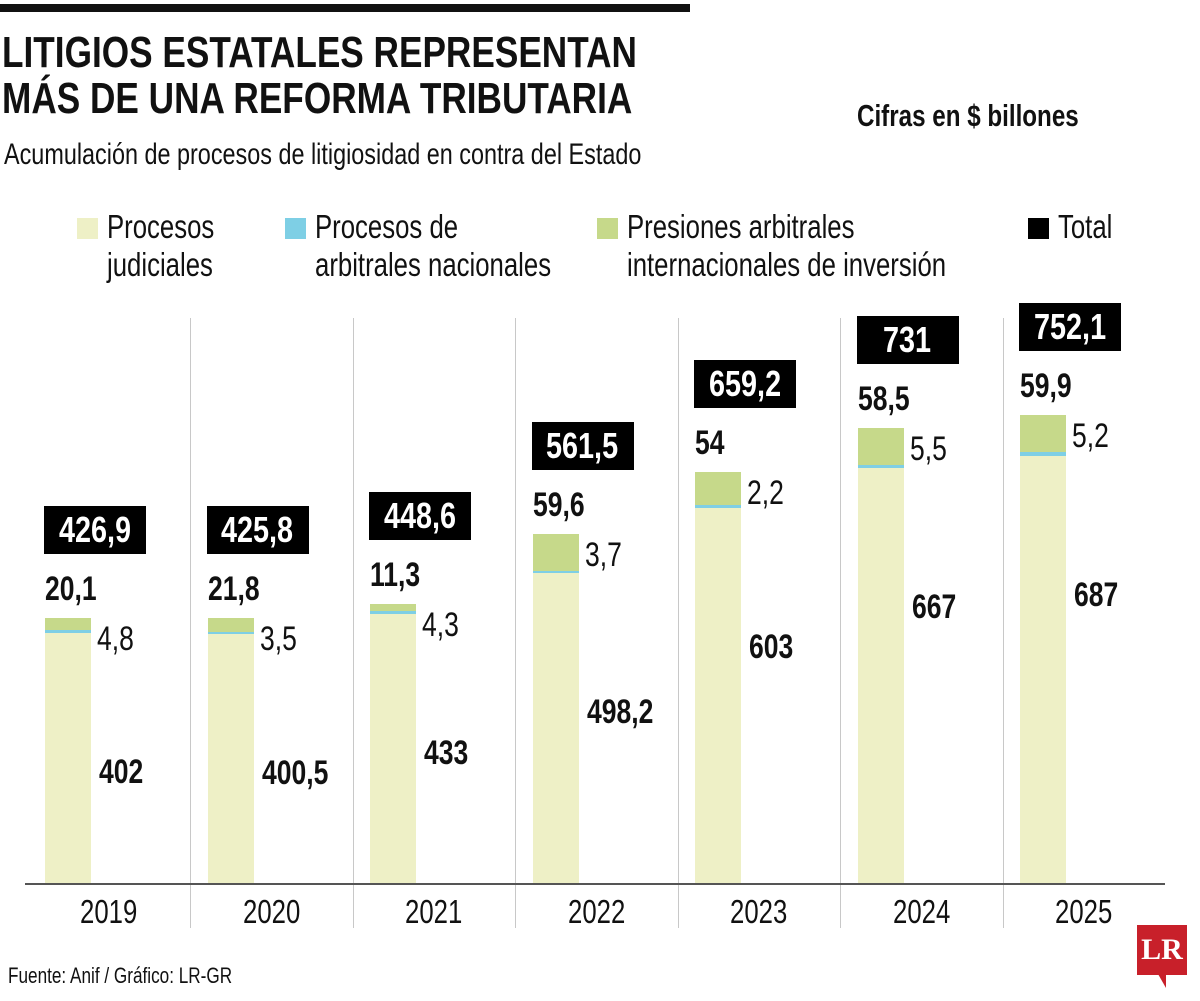 This screenshot has width=1200, height=1001. I want to click on x-tick-label-text: 2020, so click(271, 911).